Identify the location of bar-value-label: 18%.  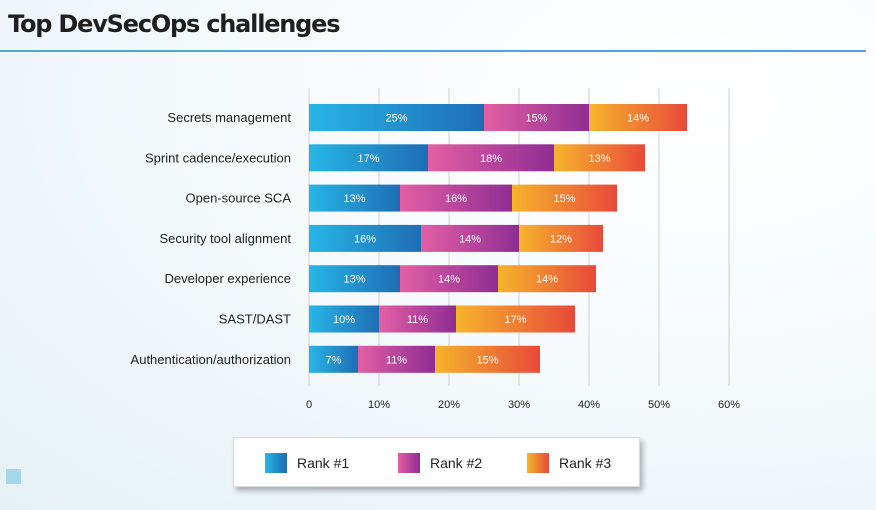
(491, 159).